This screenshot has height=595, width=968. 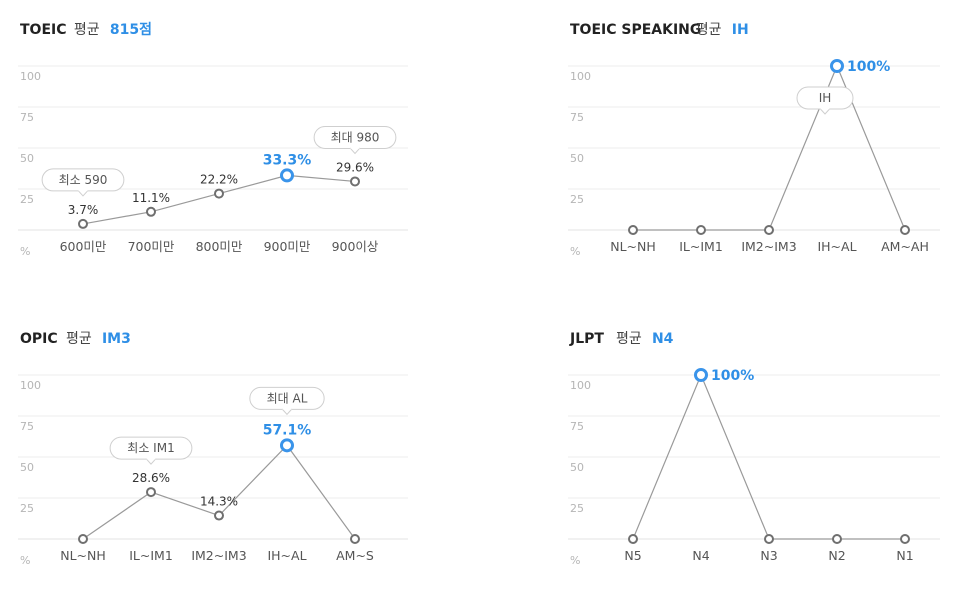 What do you see at coordinates (635, 30) in the screenshot?
I see `chart-title: TOEIC SPEAKING` at bounding box center [635, 30].